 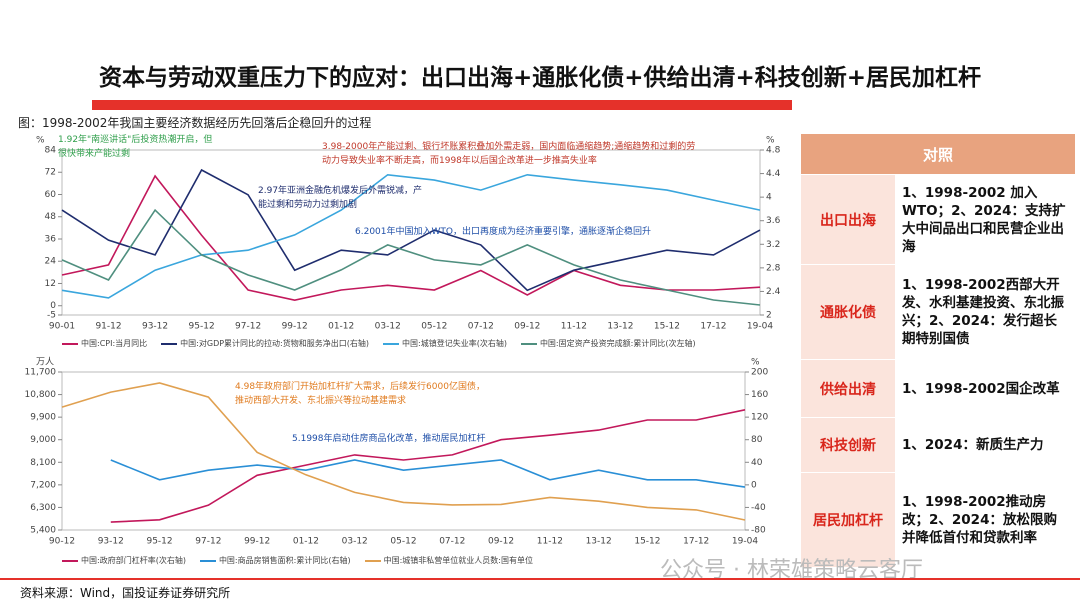 I want to click on y2-tick-label: 4.4, so click(x=773, y=174).